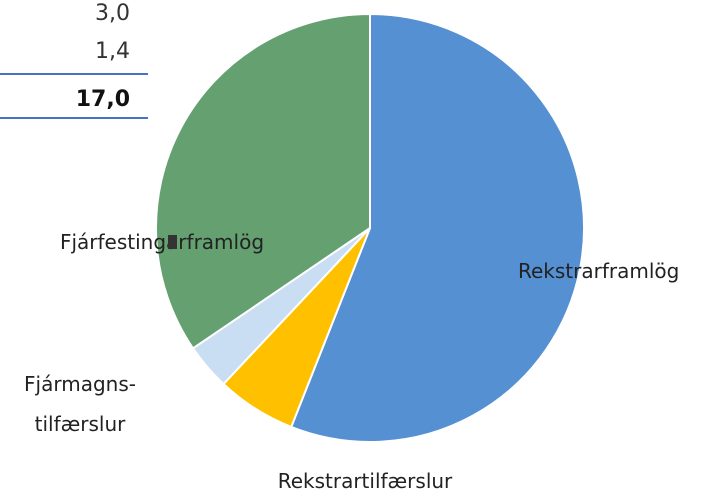 The image size is (705, 495). Describe the element at coordinates (112, 13) in the screenshot. I see `table-value: 3,0` at that location.